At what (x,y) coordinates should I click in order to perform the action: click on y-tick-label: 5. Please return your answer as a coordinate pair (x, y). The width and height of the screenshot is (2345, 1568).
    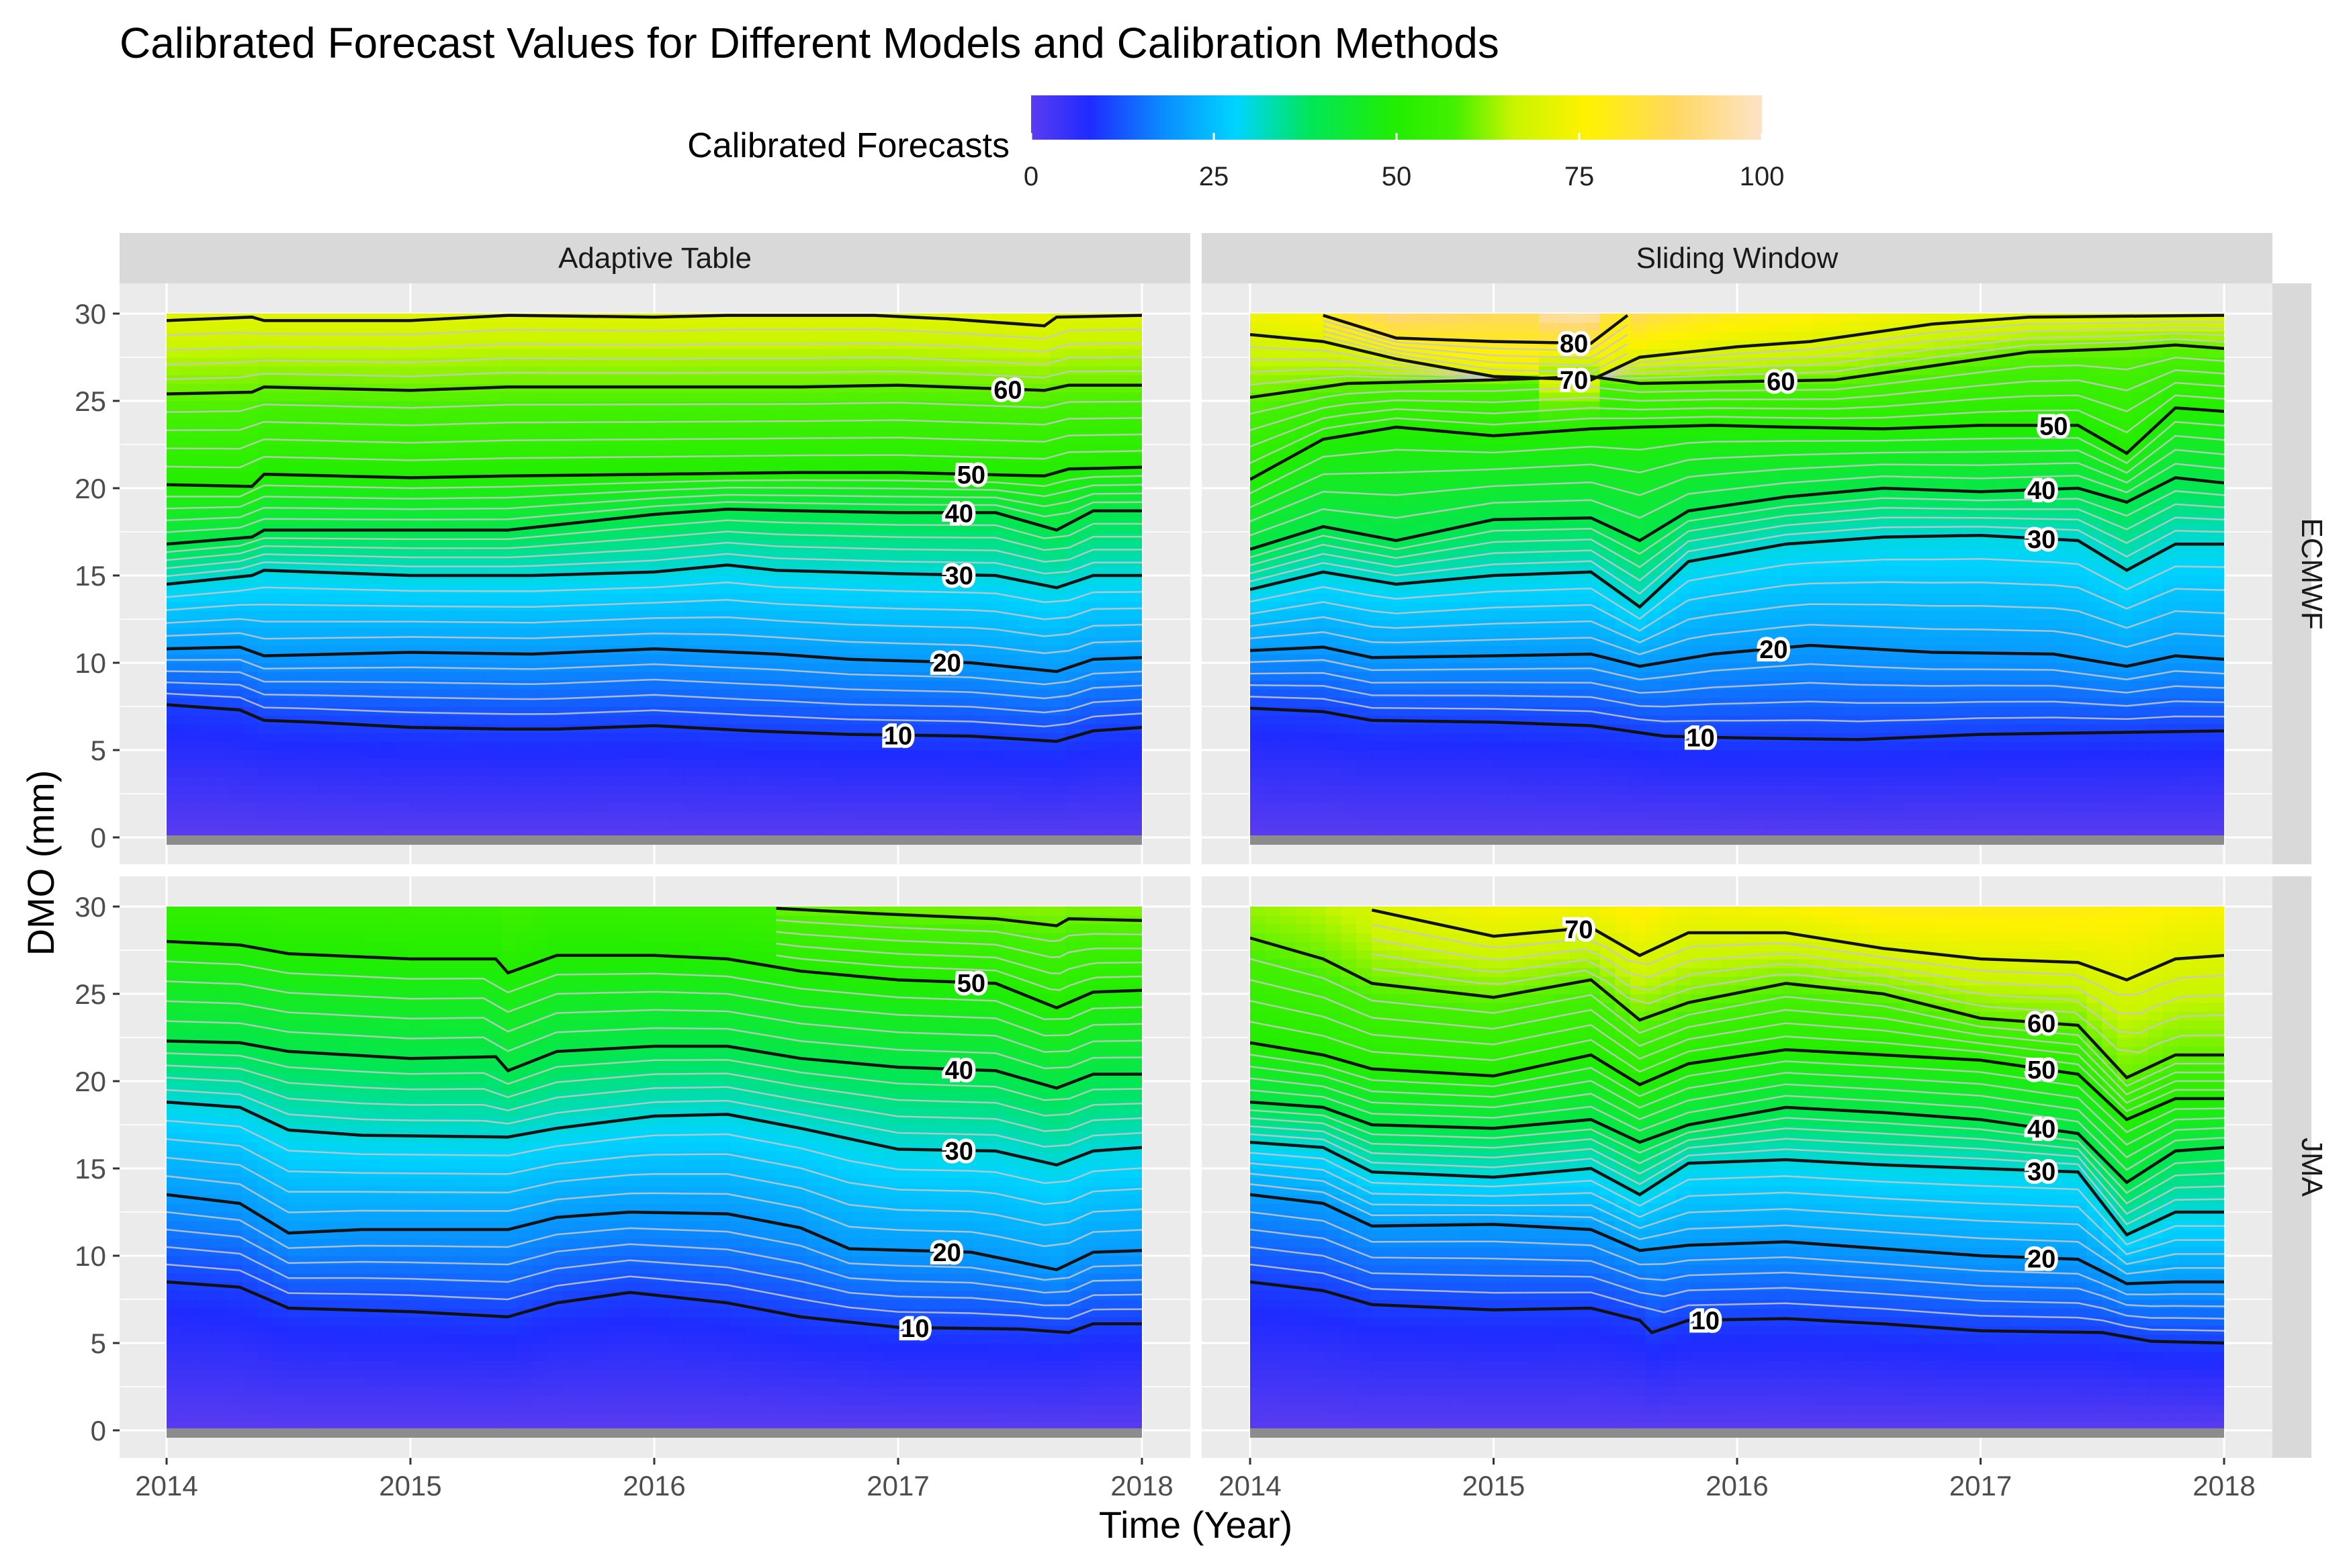
    Looking at the image, I should click on (98, 1343).